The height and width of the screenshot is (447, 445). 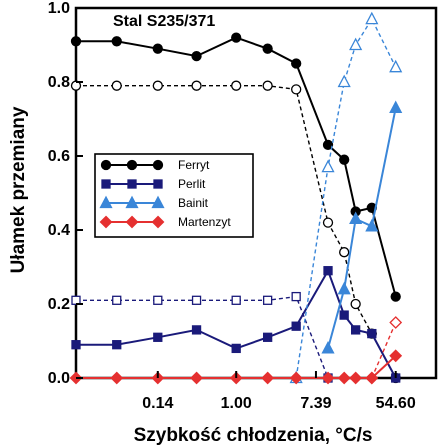 What do you see at coordinates (236, 403) in the screenshot?
I see `x-tick-label: 1.00` at bounding box center [236, 403].